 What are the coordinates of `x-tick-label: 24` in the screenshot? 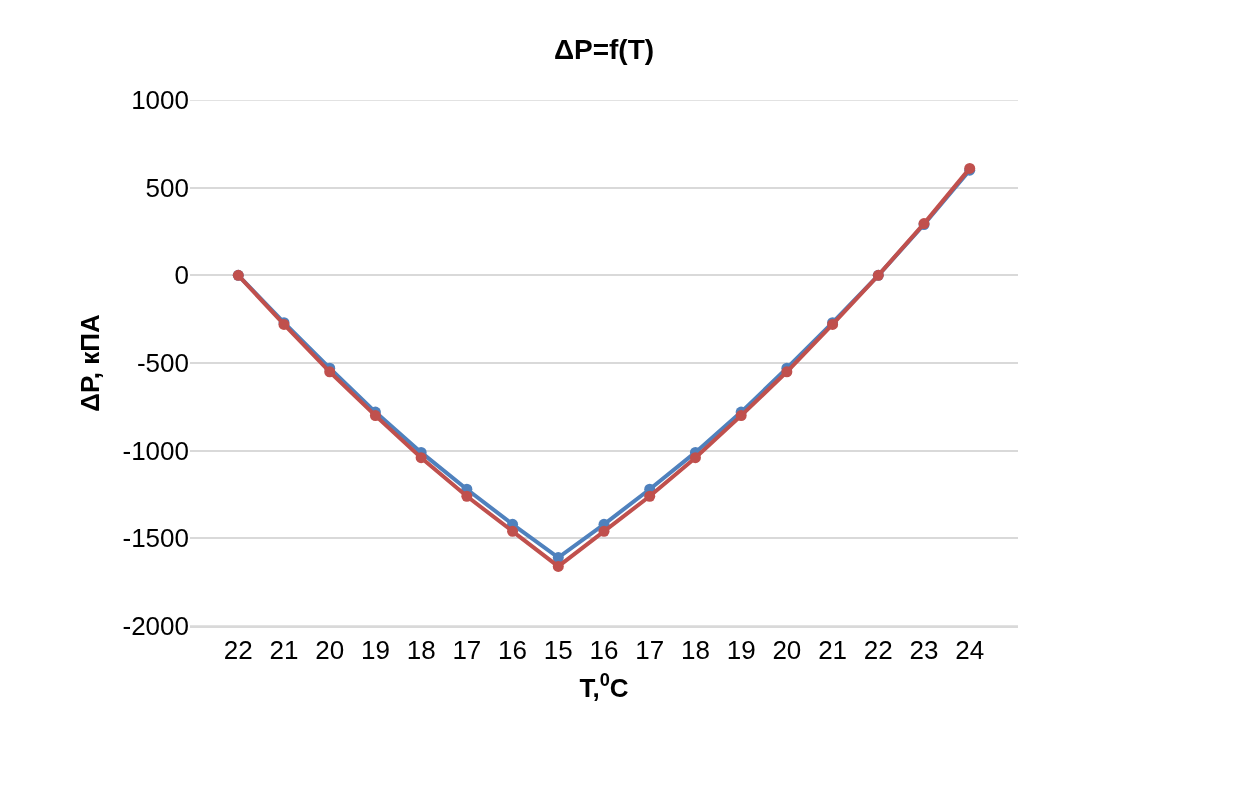 It's located at (970, 649).